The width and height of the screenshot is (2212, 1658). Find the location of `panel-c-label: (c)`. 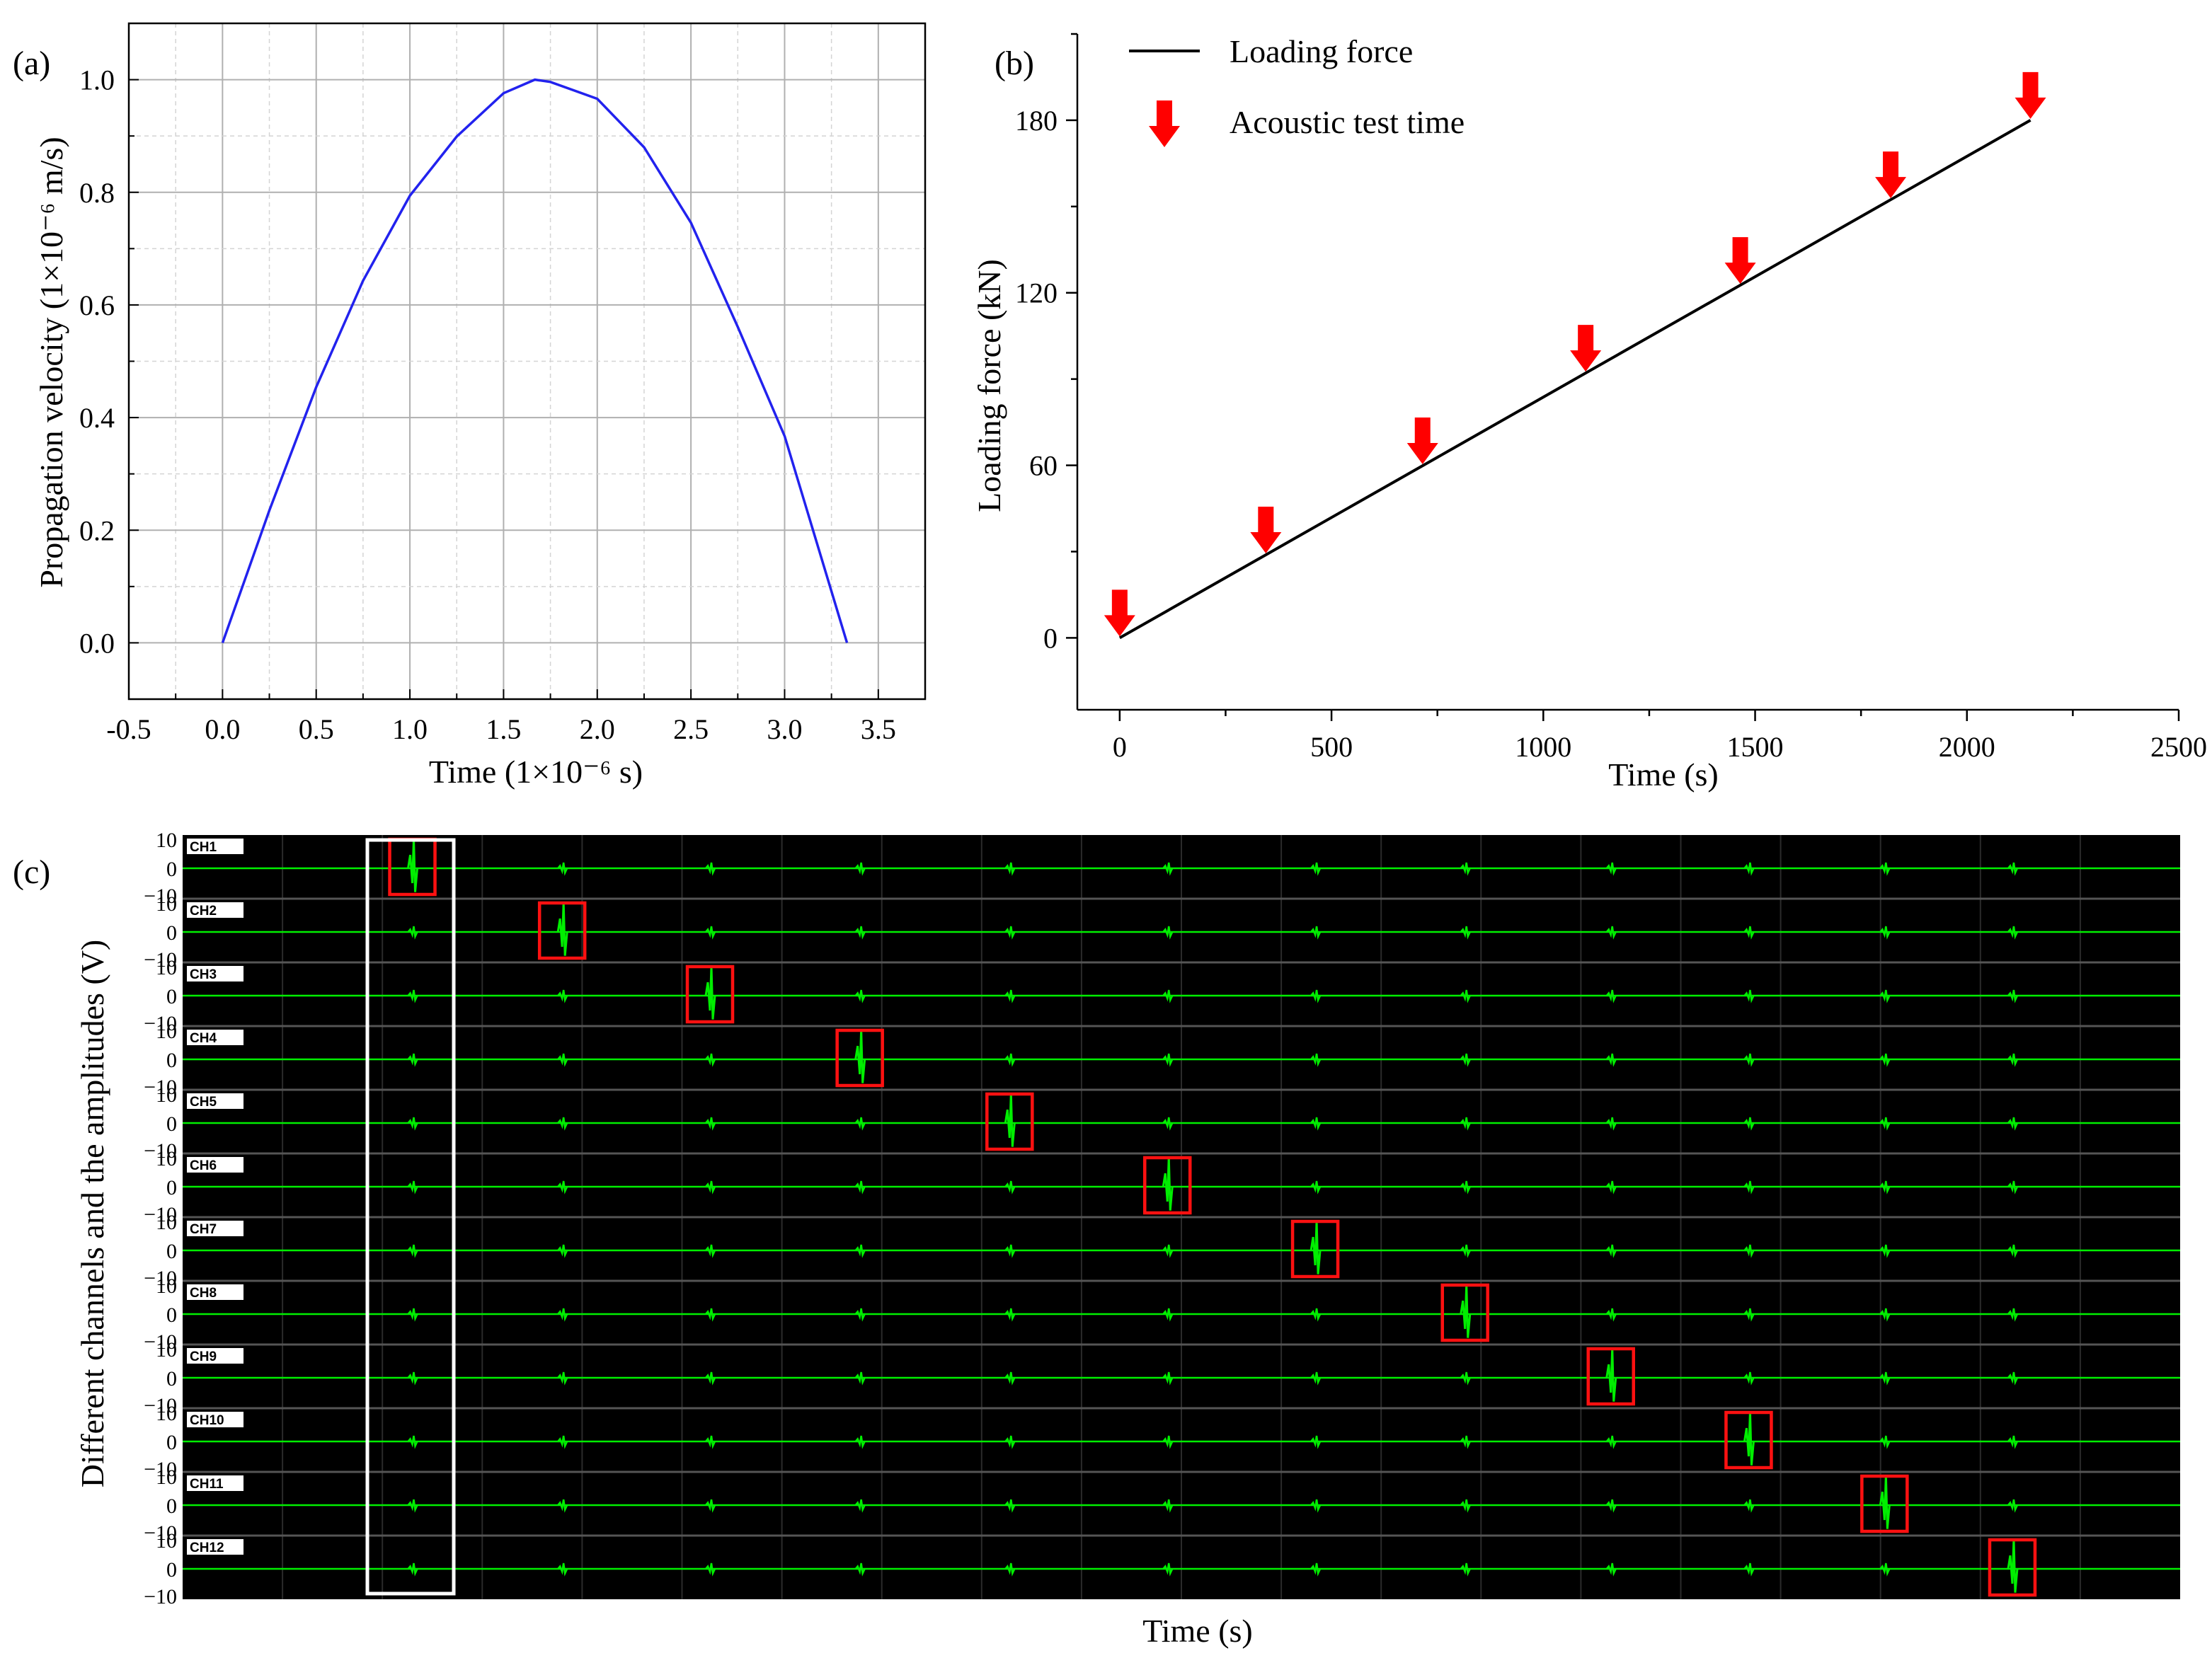

panel-c-label: (c) is located at coordinates (31, 872).